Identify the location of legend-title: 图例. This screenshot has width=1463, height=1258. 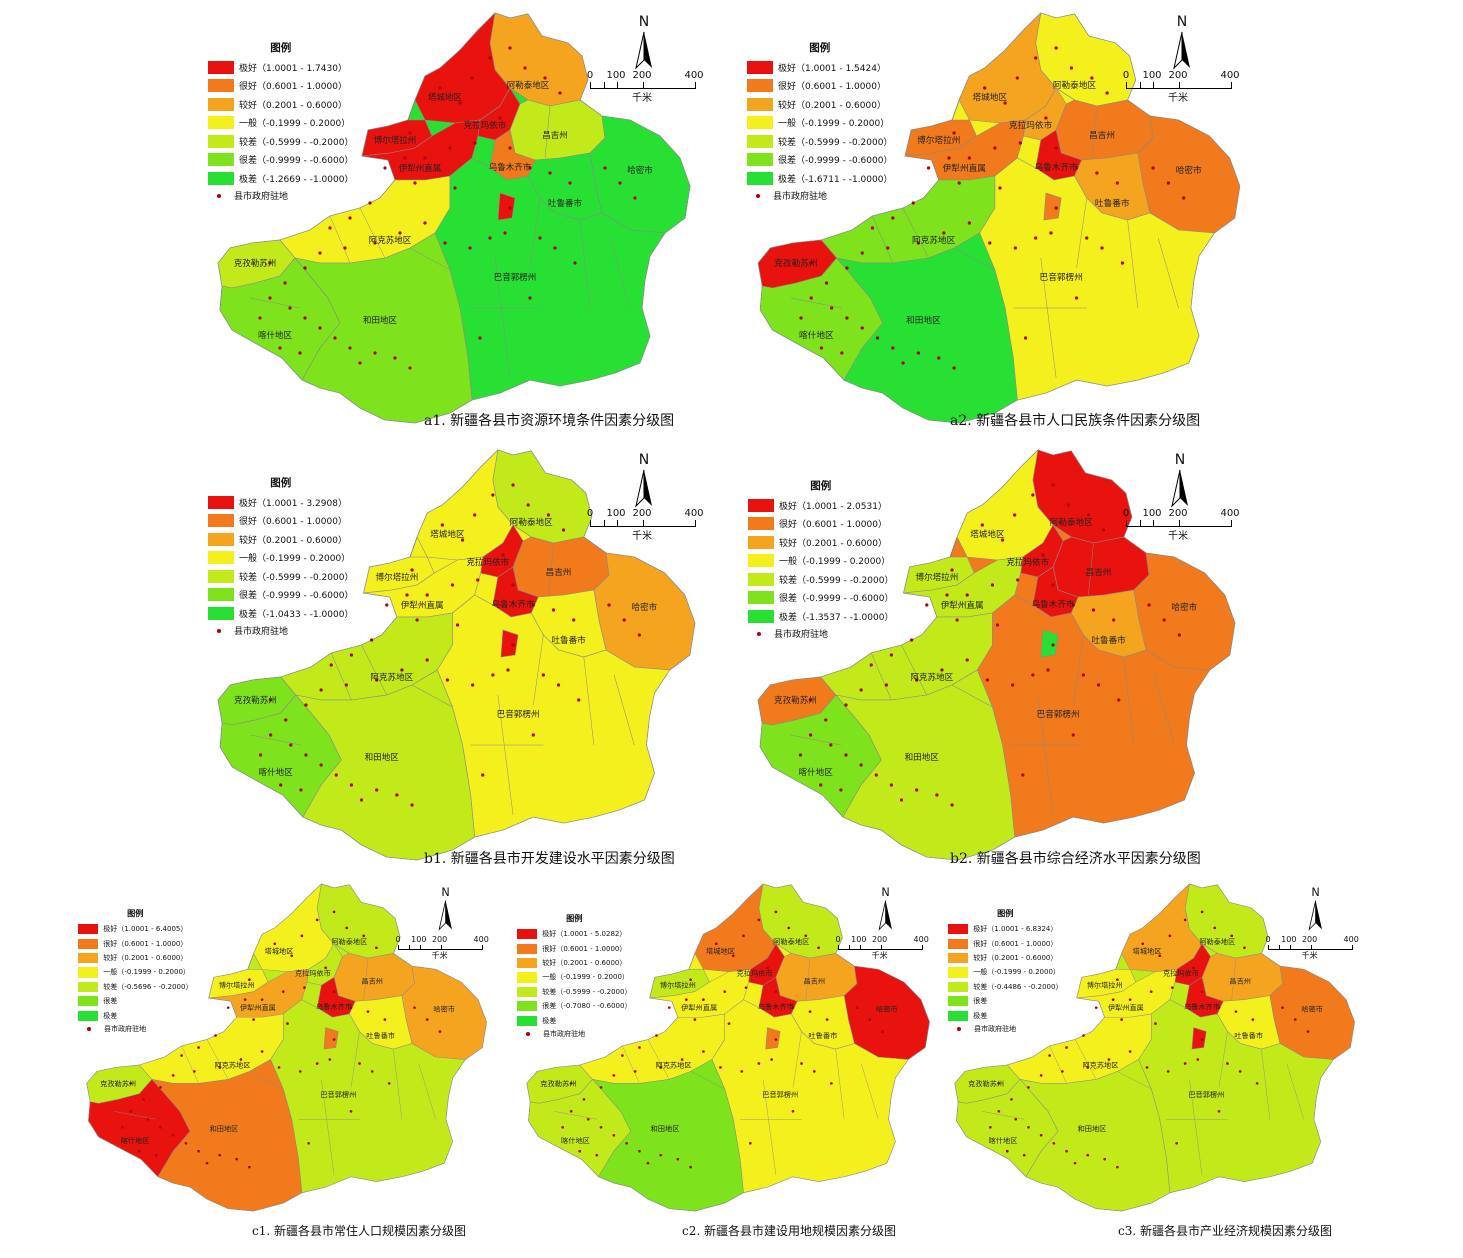
(821, 486).